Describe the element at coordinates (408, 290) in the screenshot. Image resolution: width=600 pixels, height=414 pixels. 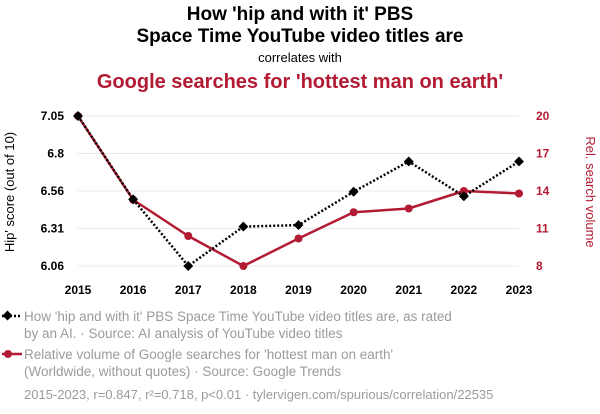
I see `x-tick-label: 2021` at that location.